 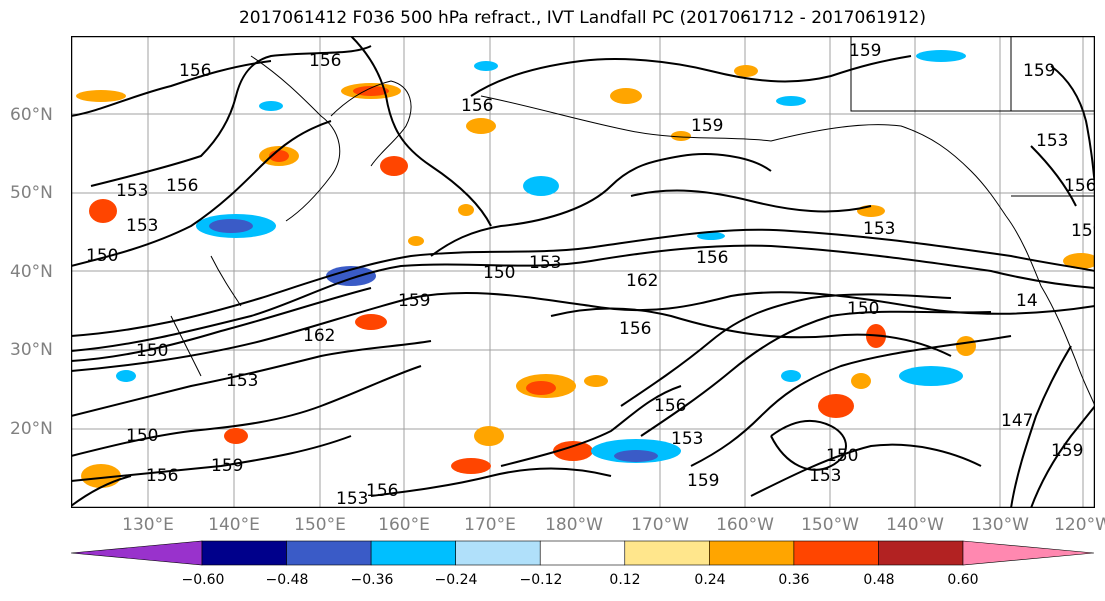 I want to click on contour-label: 14, so click(x=1027, y=301).